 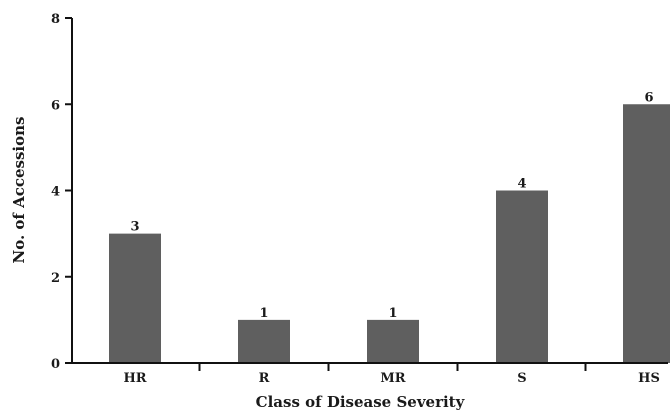 What do you see at coordinates (55, 192) in the screenshot?
I see `y-tick-label: 4` at bounding box center [55, 192].